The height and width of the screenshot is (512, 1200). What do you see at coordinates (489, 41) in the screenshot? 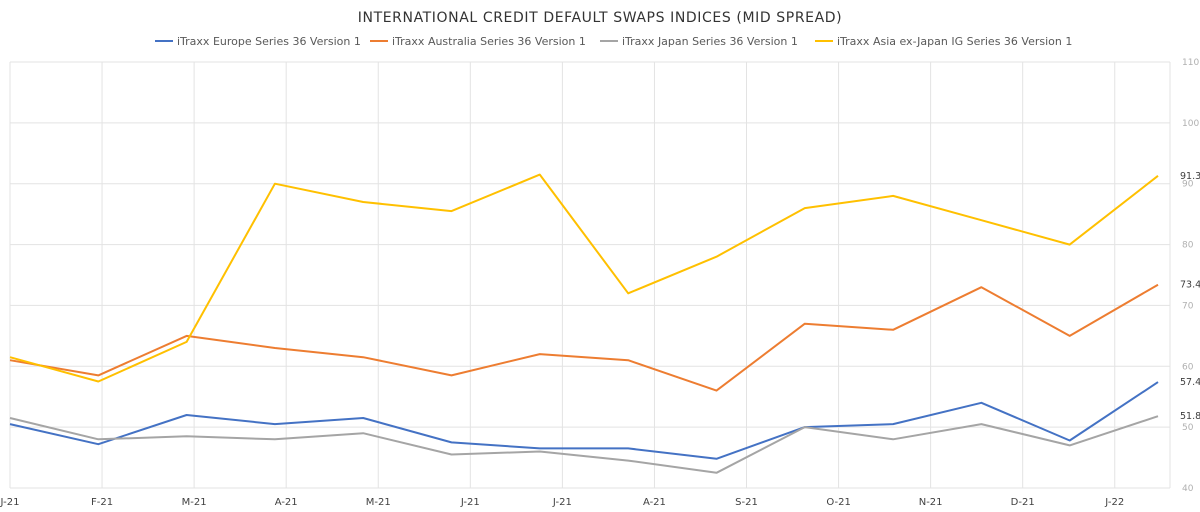
I see `legend-label: iTraxx Australia Series 36 Version 1` at bounding box center [489, 41].